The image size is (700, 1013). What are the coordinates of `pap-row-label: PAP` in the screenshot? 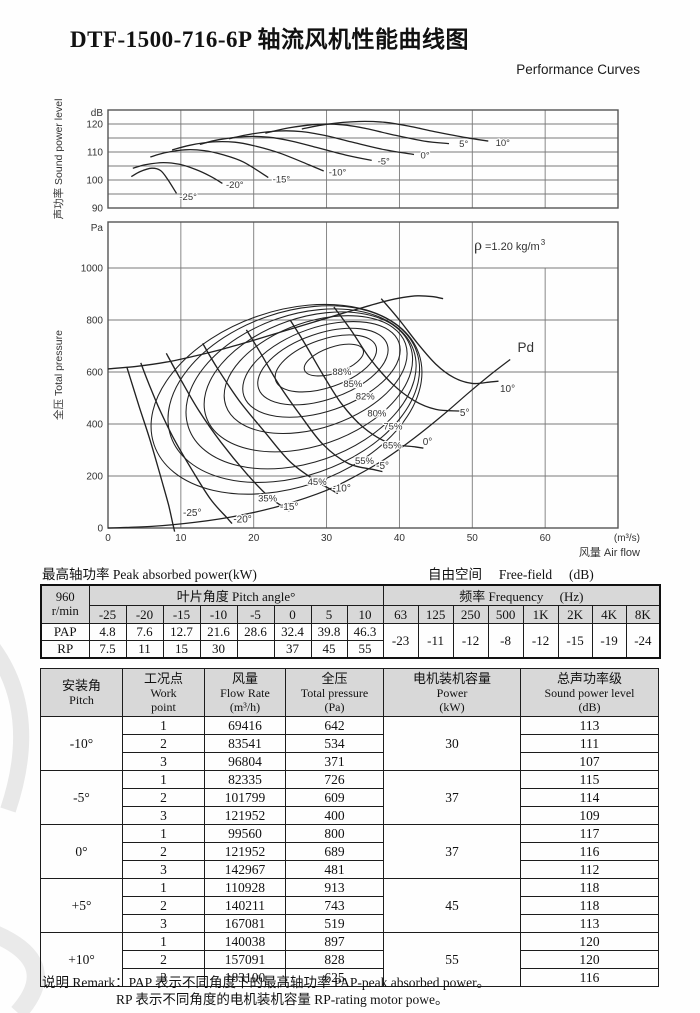 It's located at (65, 632).